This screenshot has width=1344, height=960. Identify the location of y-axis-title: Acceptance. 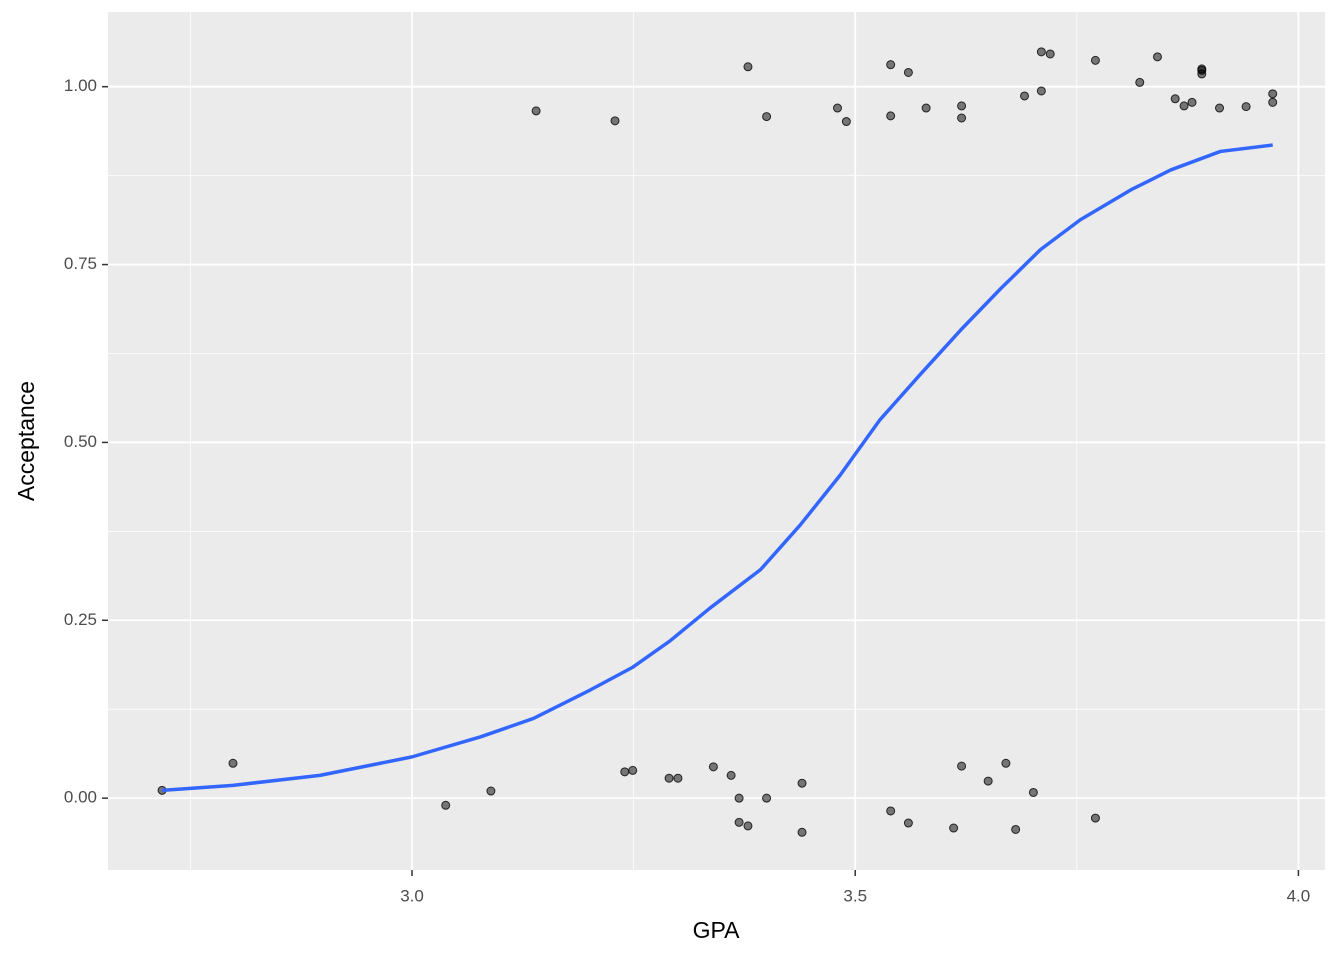
(26, 441).